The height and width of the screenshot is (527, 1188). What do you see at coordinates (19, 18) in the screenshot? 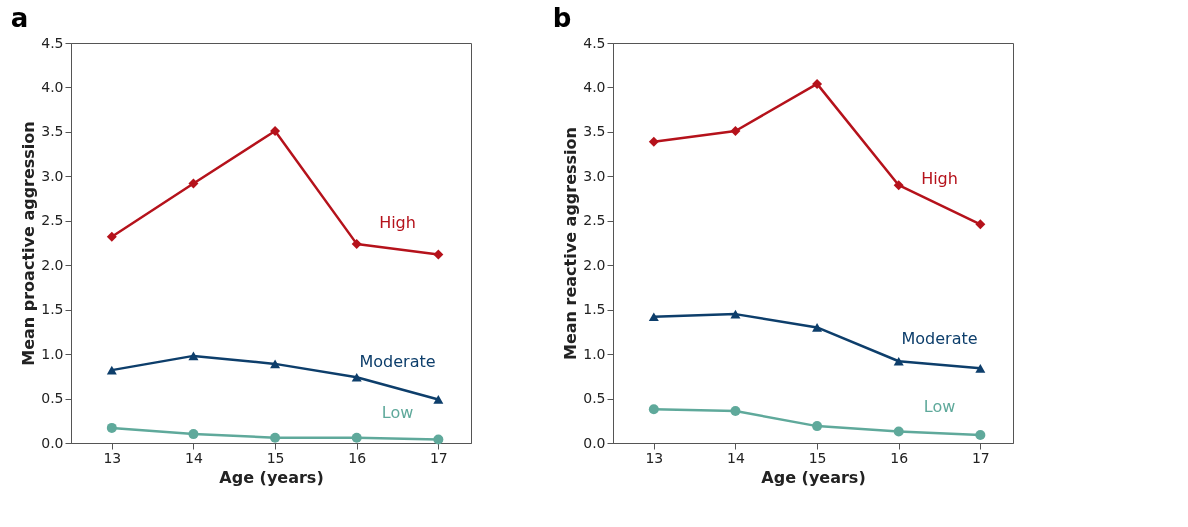
I see `chart-title: a` at bounding box center [19, 18].